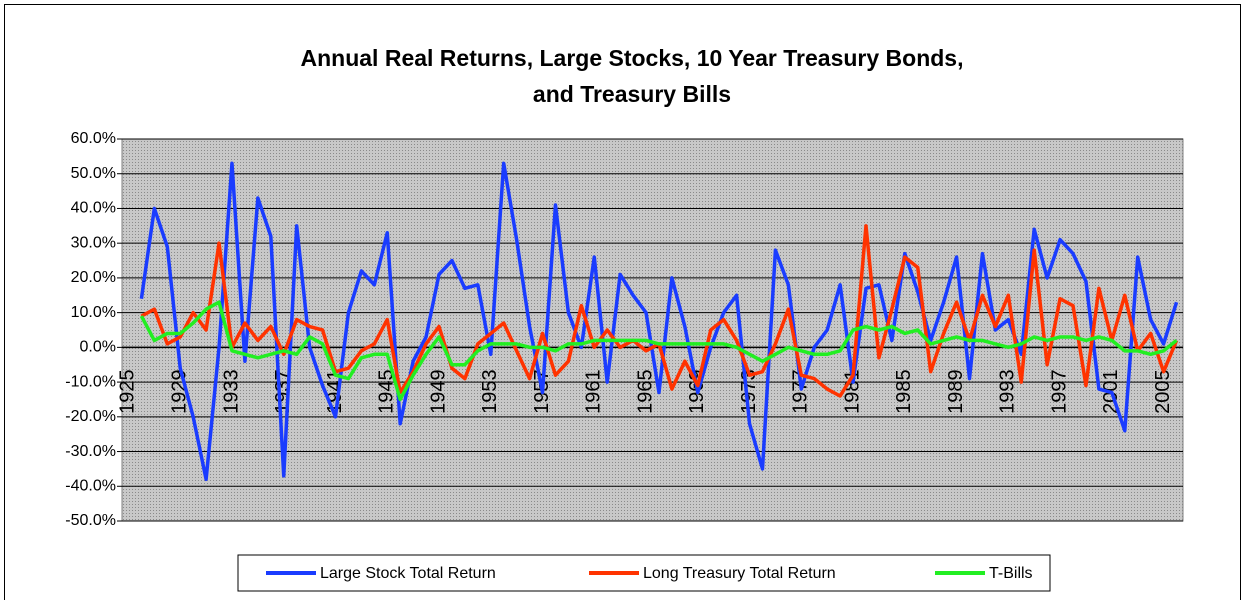 The height and width of the screenshot is (600, 1245). Describe the element at coordinates (1059, 391) in the screenshot. I see `x-tick-label: 1997` at that location.